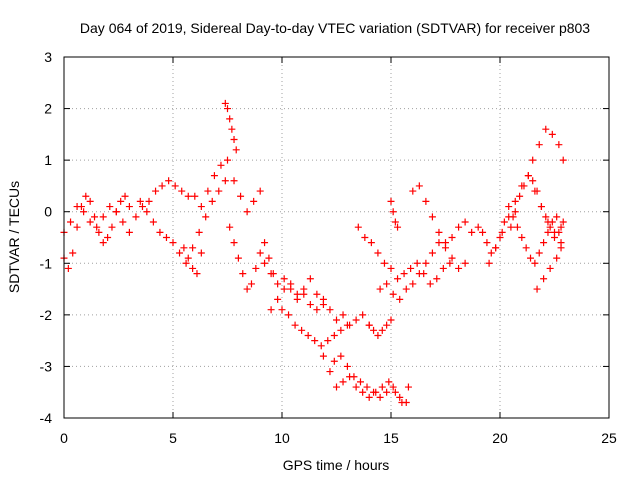  Describe the element at coordinates (336, 465) in the screenshot. I see `x-axis-label: GPS time / hours` at that location.